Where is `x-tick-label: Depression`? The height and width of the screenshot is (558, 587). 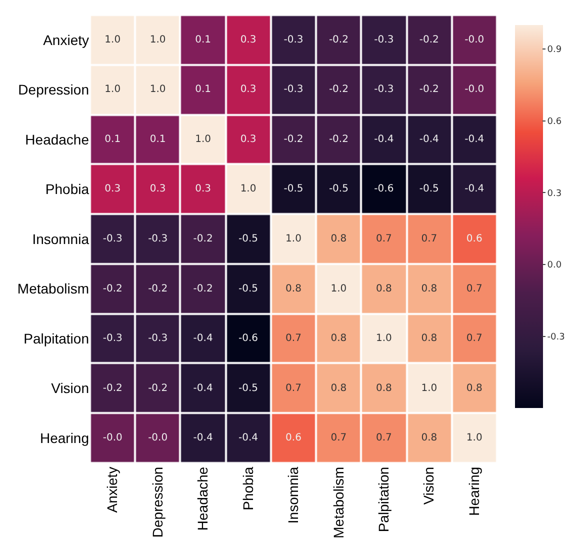 x-tick-label: Depression is located at coordinates (157, 502).